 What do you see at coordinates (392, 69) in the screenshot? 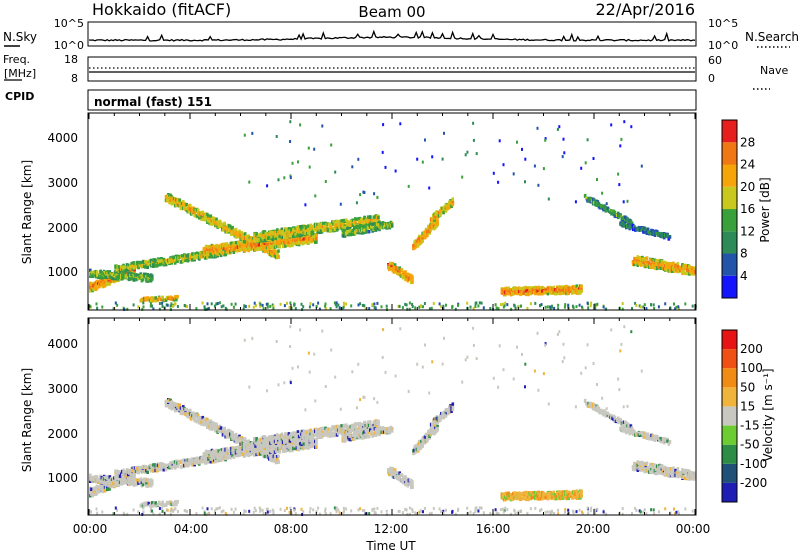
I see `freq-frame` at bounding box center [392, 69].